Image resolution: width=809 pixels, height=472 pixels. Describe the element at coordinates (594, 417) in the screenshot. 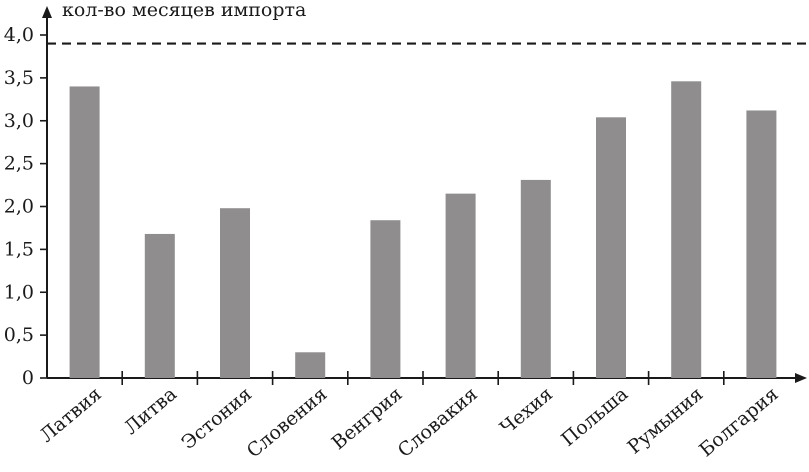

I see `x-tick-label: Польша` at that location.